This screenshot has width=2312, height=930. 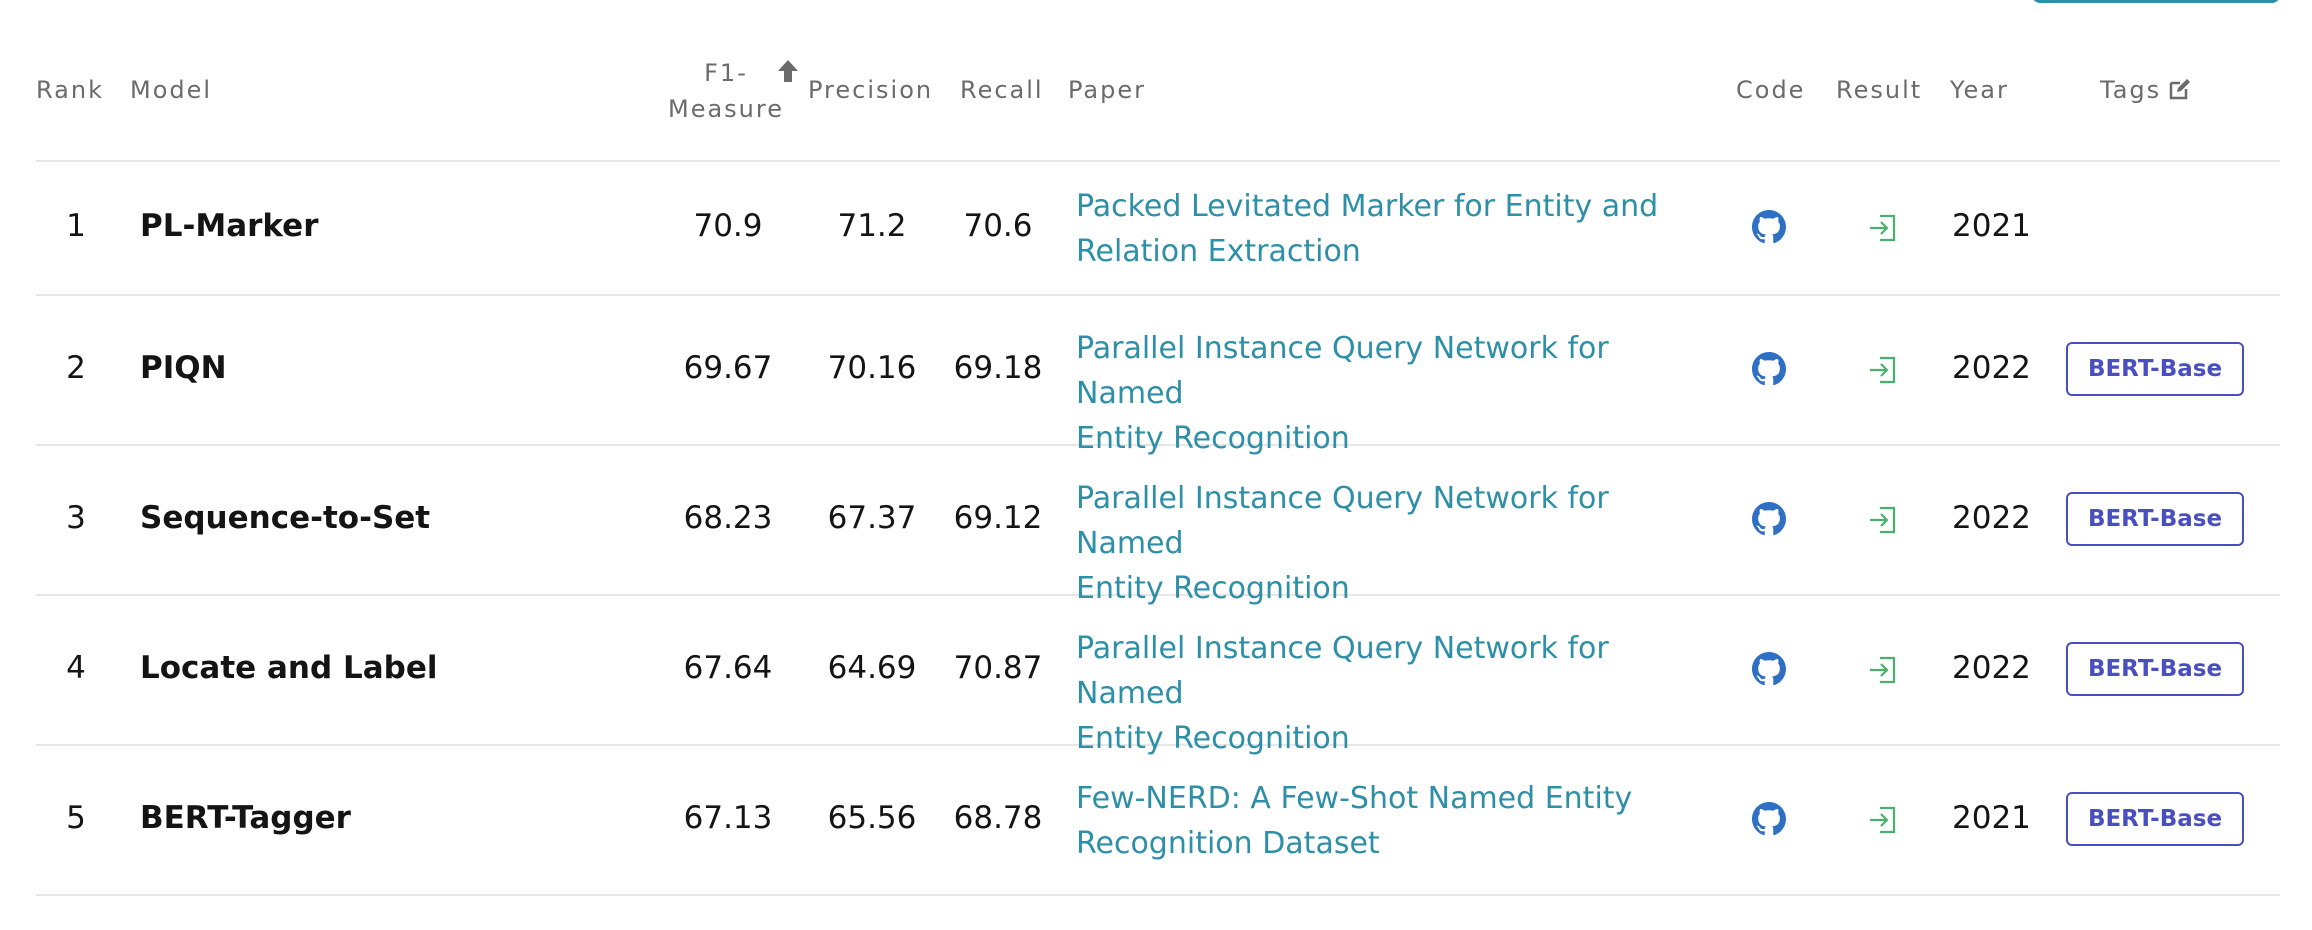 What do you see at coordinates (2180, 89) in the screenshot?
I see `edit-icon` at bounding box center [2180, 89].